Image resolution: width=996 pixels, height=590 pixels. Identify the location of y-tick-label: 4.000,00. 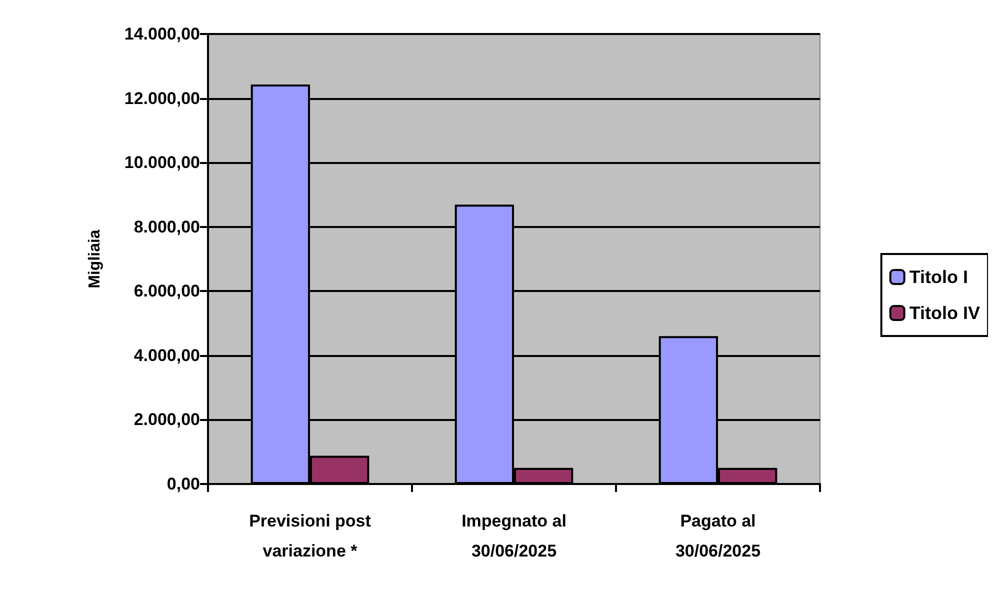
(167, 355).